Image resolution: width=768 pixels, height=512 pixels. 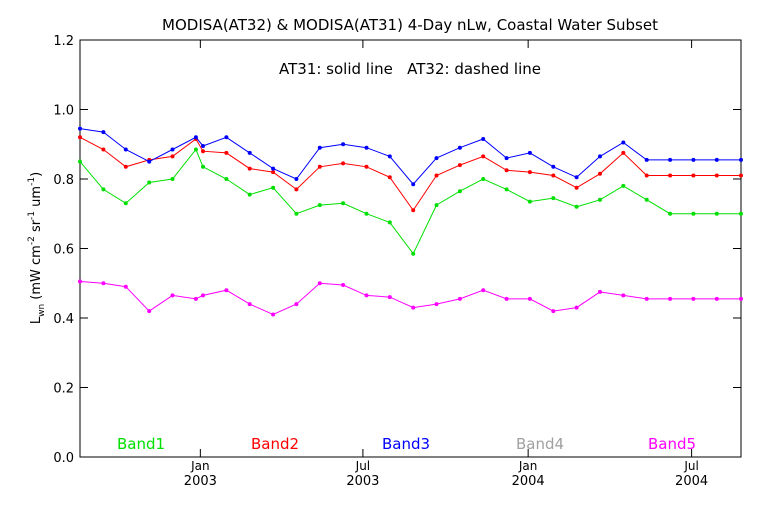 What do you see at coordinates (672, 444) in the screenshot?
I see `legend-item-band5: Band5` at bounding box center [672, 444].